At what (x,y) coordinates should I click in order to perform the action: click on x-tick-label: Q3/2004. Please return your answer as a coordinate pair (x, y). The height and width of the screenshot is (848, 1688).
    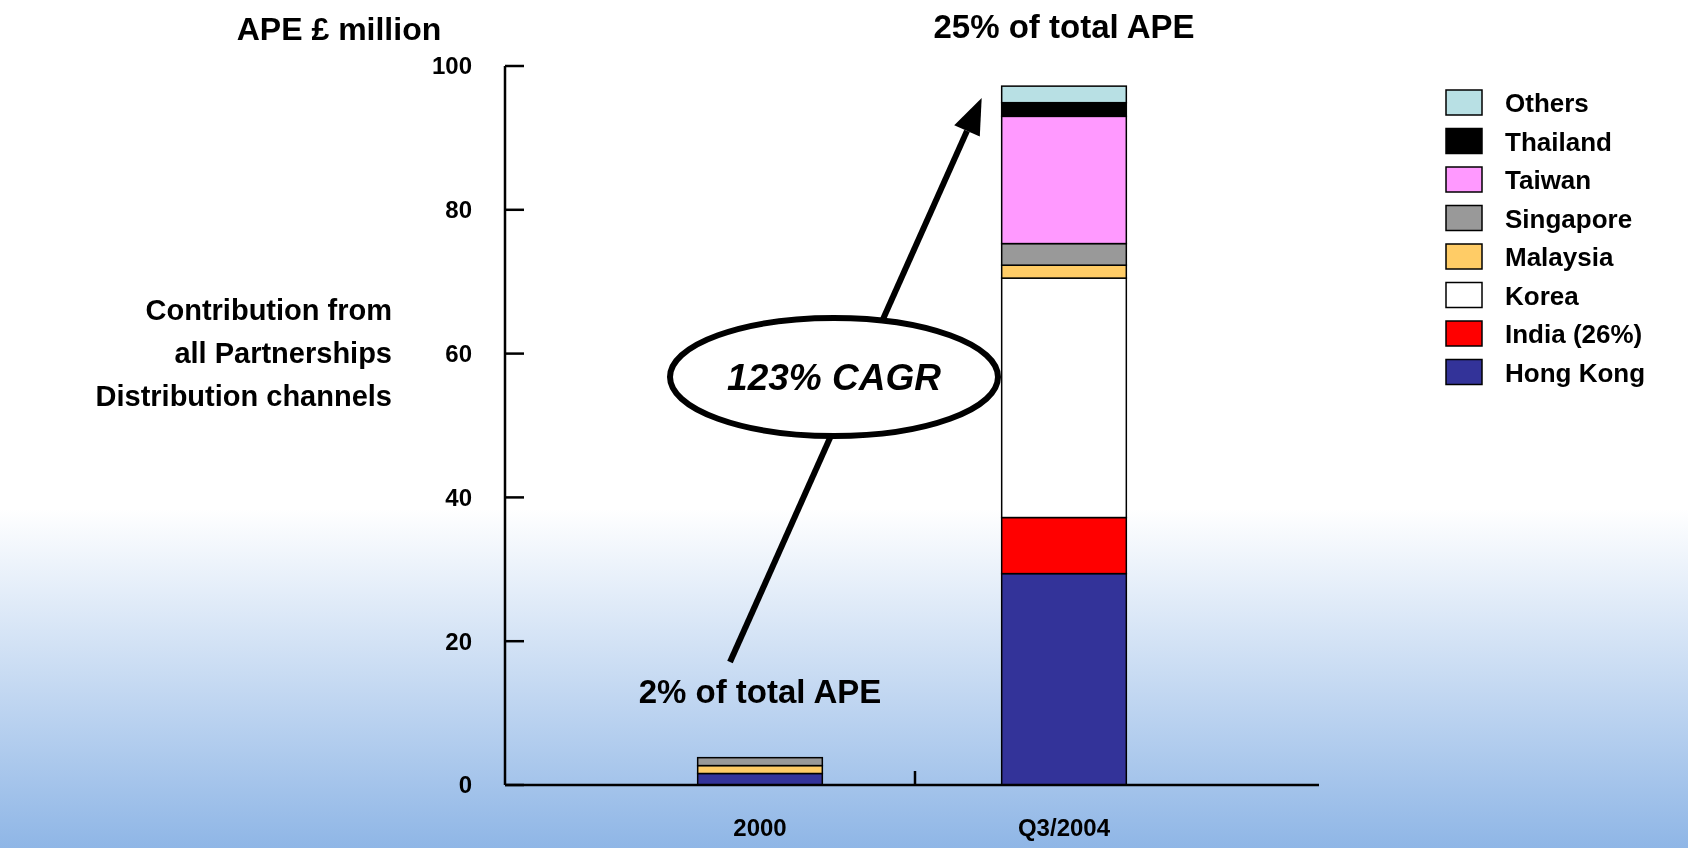
    Looking at the image, I should click on (1064, 827).